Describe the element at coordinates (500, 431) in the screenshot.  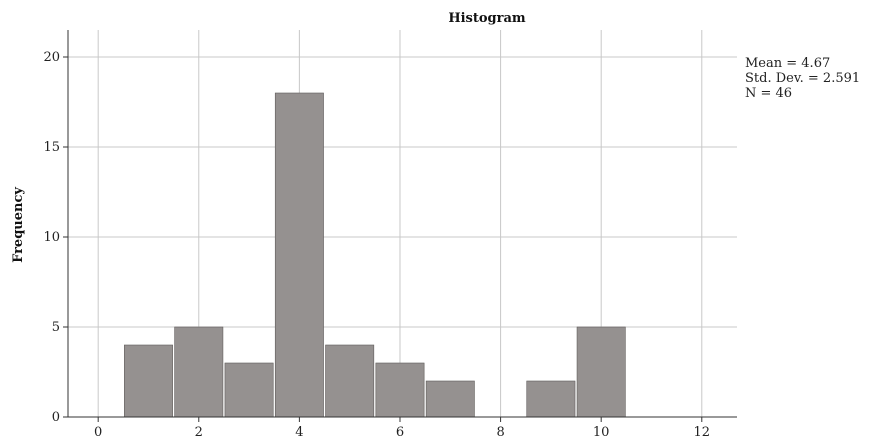
I see `x-tick-label-8: 8` at that location.